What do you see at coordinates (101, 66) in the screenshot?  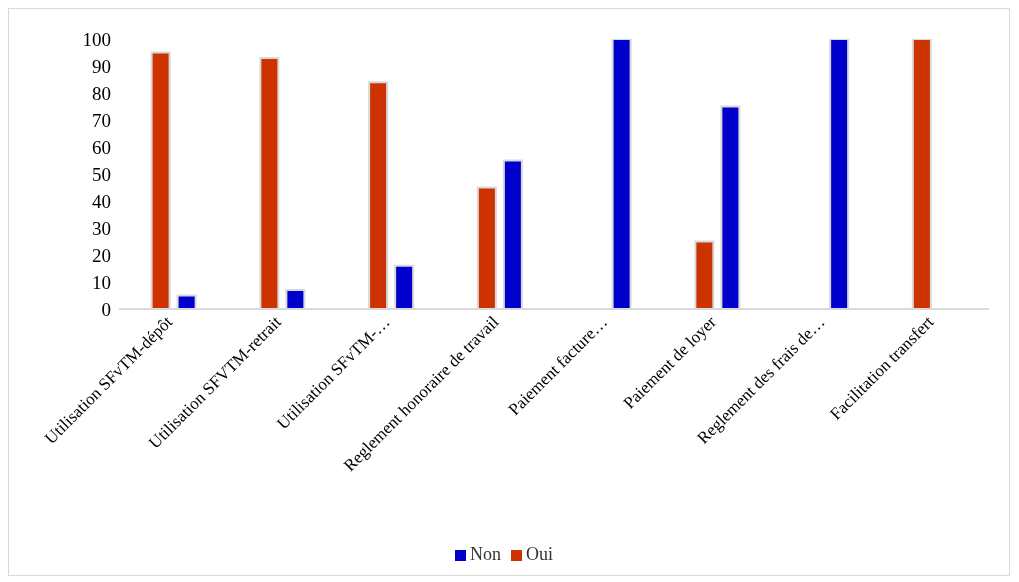 I see `y-tick-label: 90` at bounding box center [101, 66].